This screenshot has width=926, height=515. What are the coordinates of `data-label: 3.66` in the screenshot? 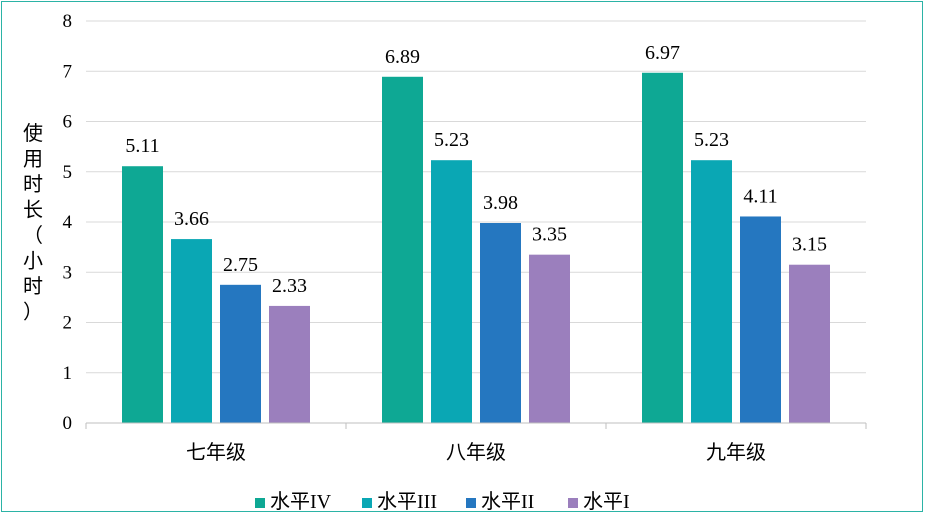 It's located at (191, 219).